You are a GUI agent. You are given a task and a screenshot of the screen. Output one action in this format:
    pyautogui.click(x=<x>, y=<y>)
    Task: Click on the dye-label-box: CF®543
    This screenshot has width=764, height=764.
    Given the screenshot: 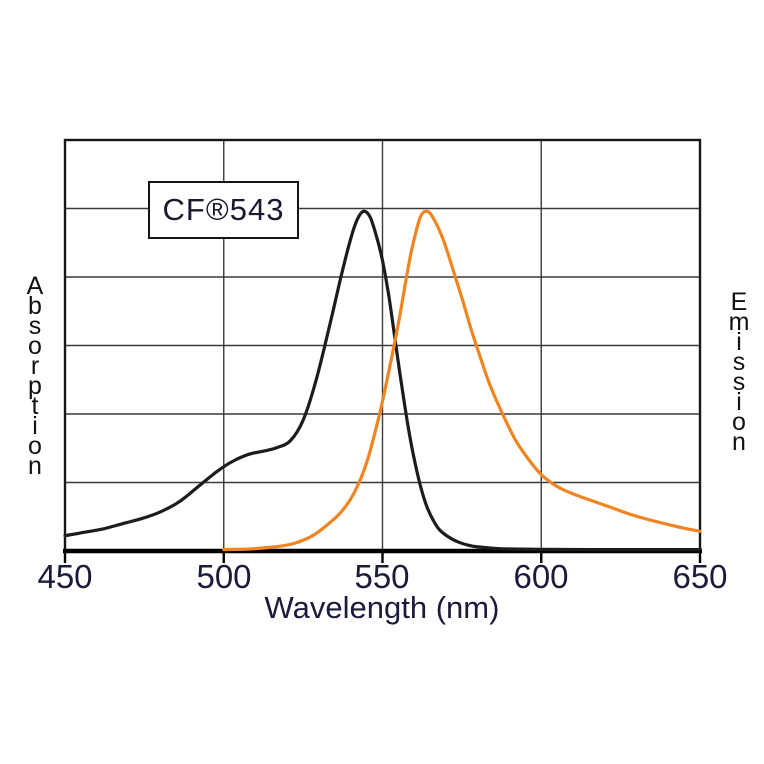 What is the action you would take?
    pyautogui.click(x=223, y=210)
    